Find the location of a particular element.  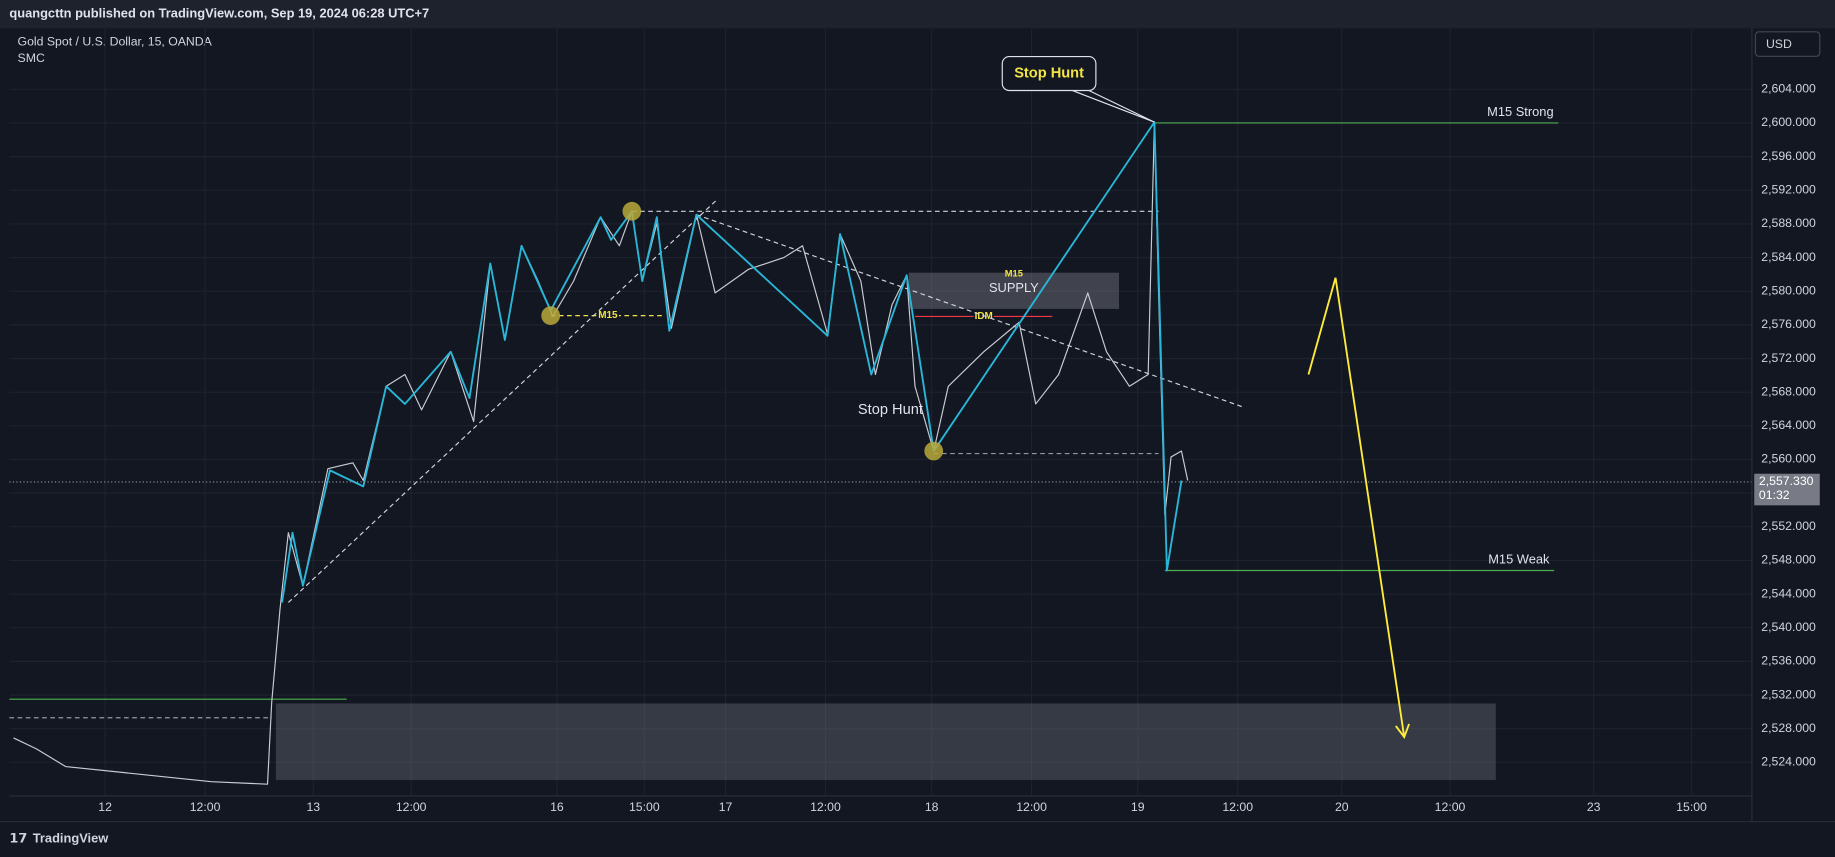

x-tick-label: 13 is located at coordinates (313, 807).